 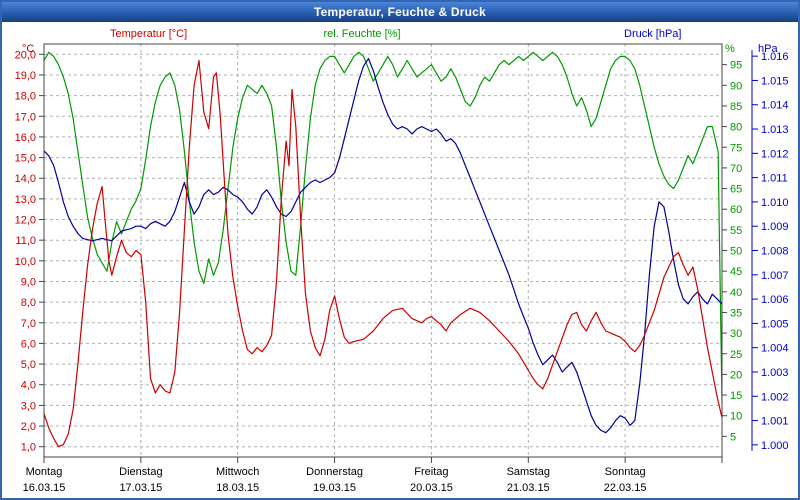 I want to click on temperature-tick-label: 6,0, so click(x=28, y=344).